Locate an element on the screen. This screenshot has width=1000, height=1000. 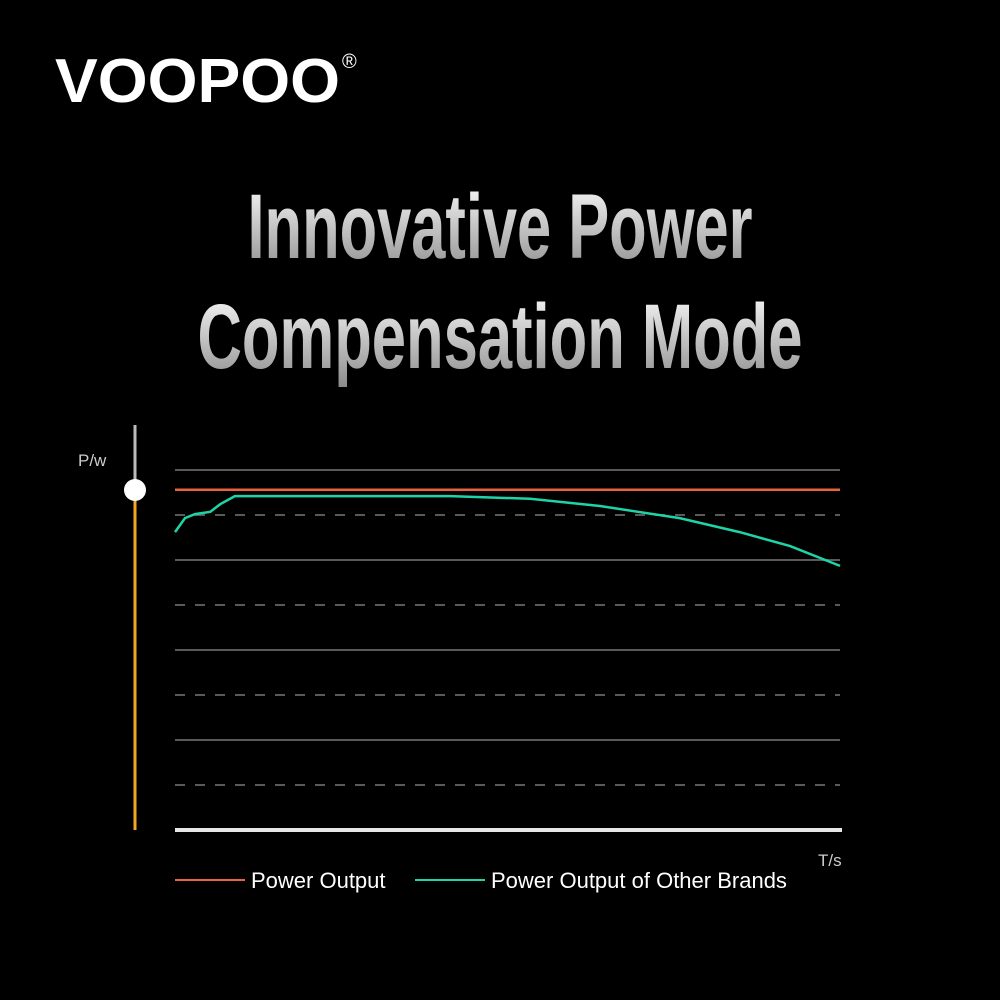
brand-logo: VOOPOO is located at coordinates (197, 81).